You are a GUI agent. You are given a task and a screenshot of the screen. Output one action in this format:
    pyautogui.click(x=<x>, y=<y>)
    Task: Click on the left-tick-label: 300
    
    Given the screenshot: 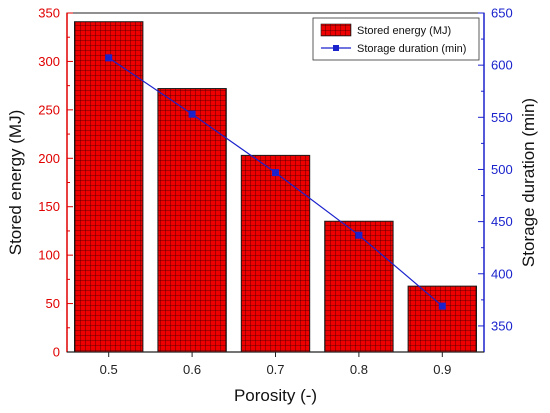 What is the action you would take?
    pyautogui.click(x=49, y=61)
    